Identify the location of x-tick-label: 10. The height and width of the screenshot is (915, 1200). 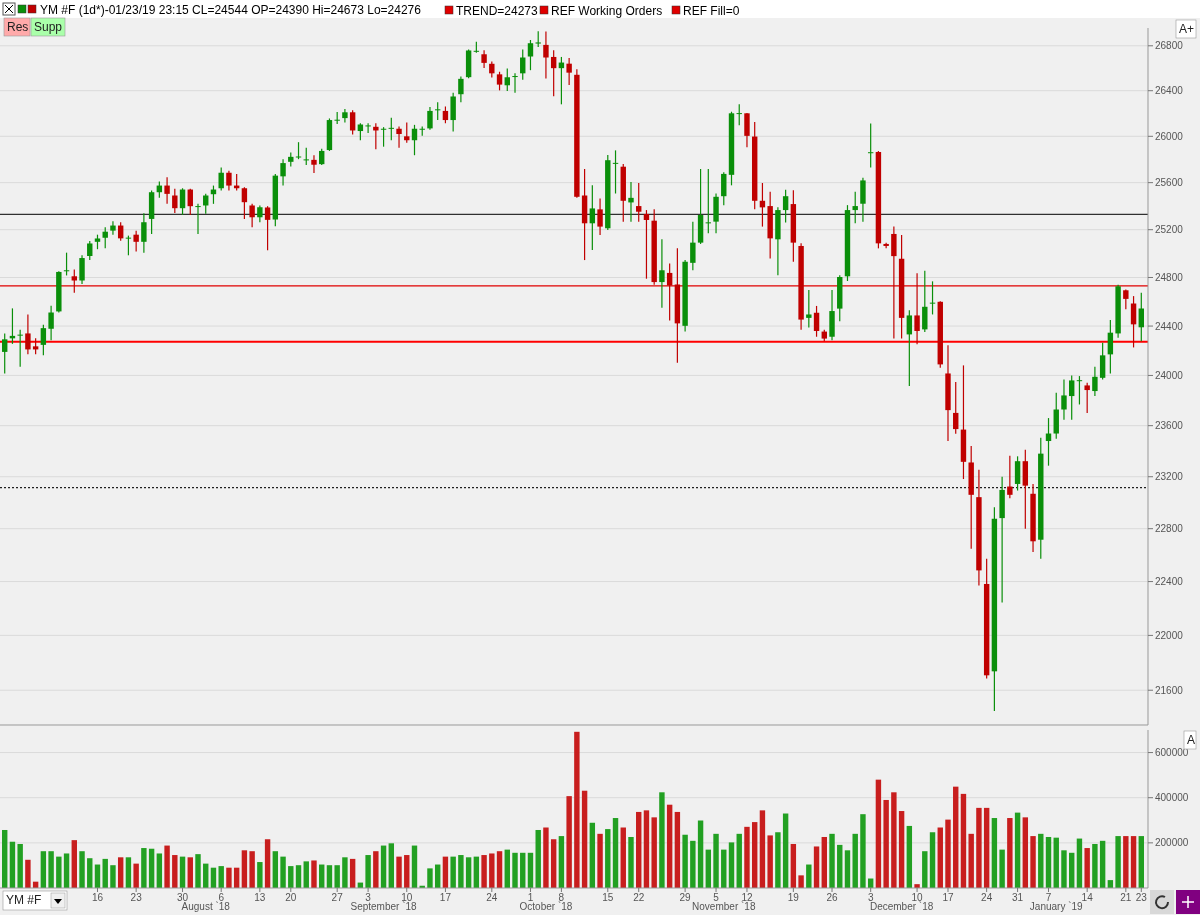
(407, 897).